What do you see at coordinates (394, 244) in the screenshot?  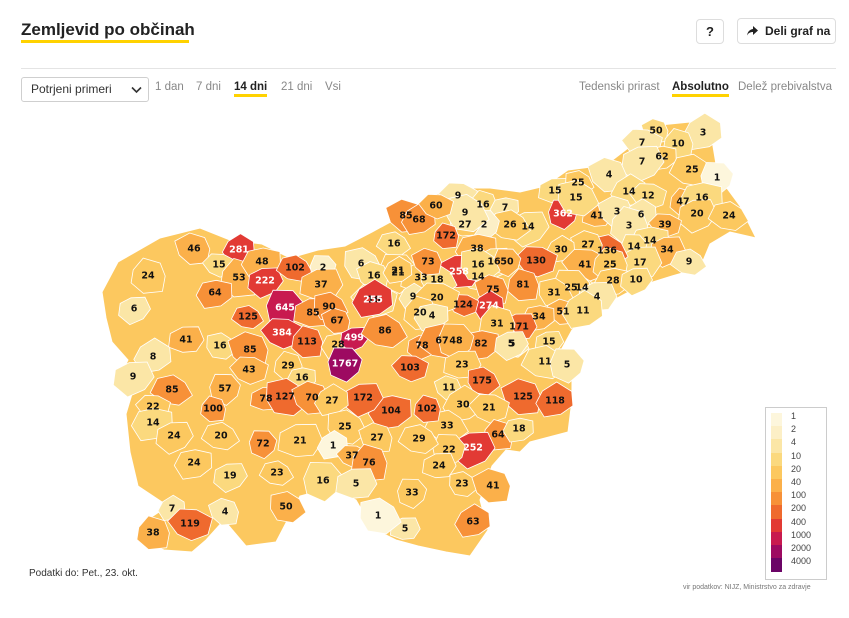 I see `municipality-value-label: 16` at bounding box center [394, 244].